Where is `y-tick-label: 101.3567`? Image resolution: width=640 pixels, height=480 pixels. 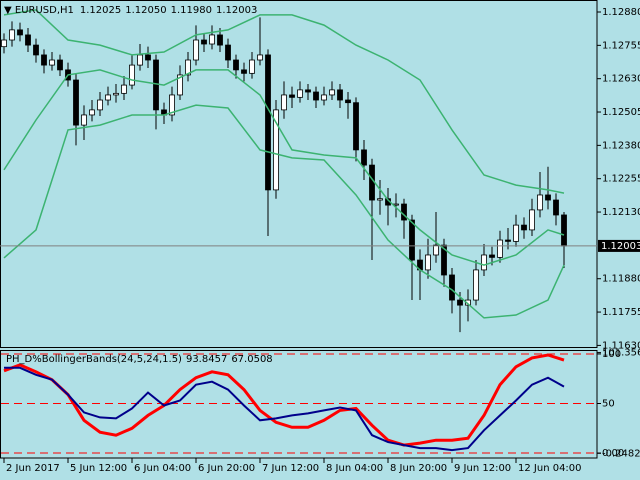
y-tick-label: 101.3567 is located at coordinates (621, 353).